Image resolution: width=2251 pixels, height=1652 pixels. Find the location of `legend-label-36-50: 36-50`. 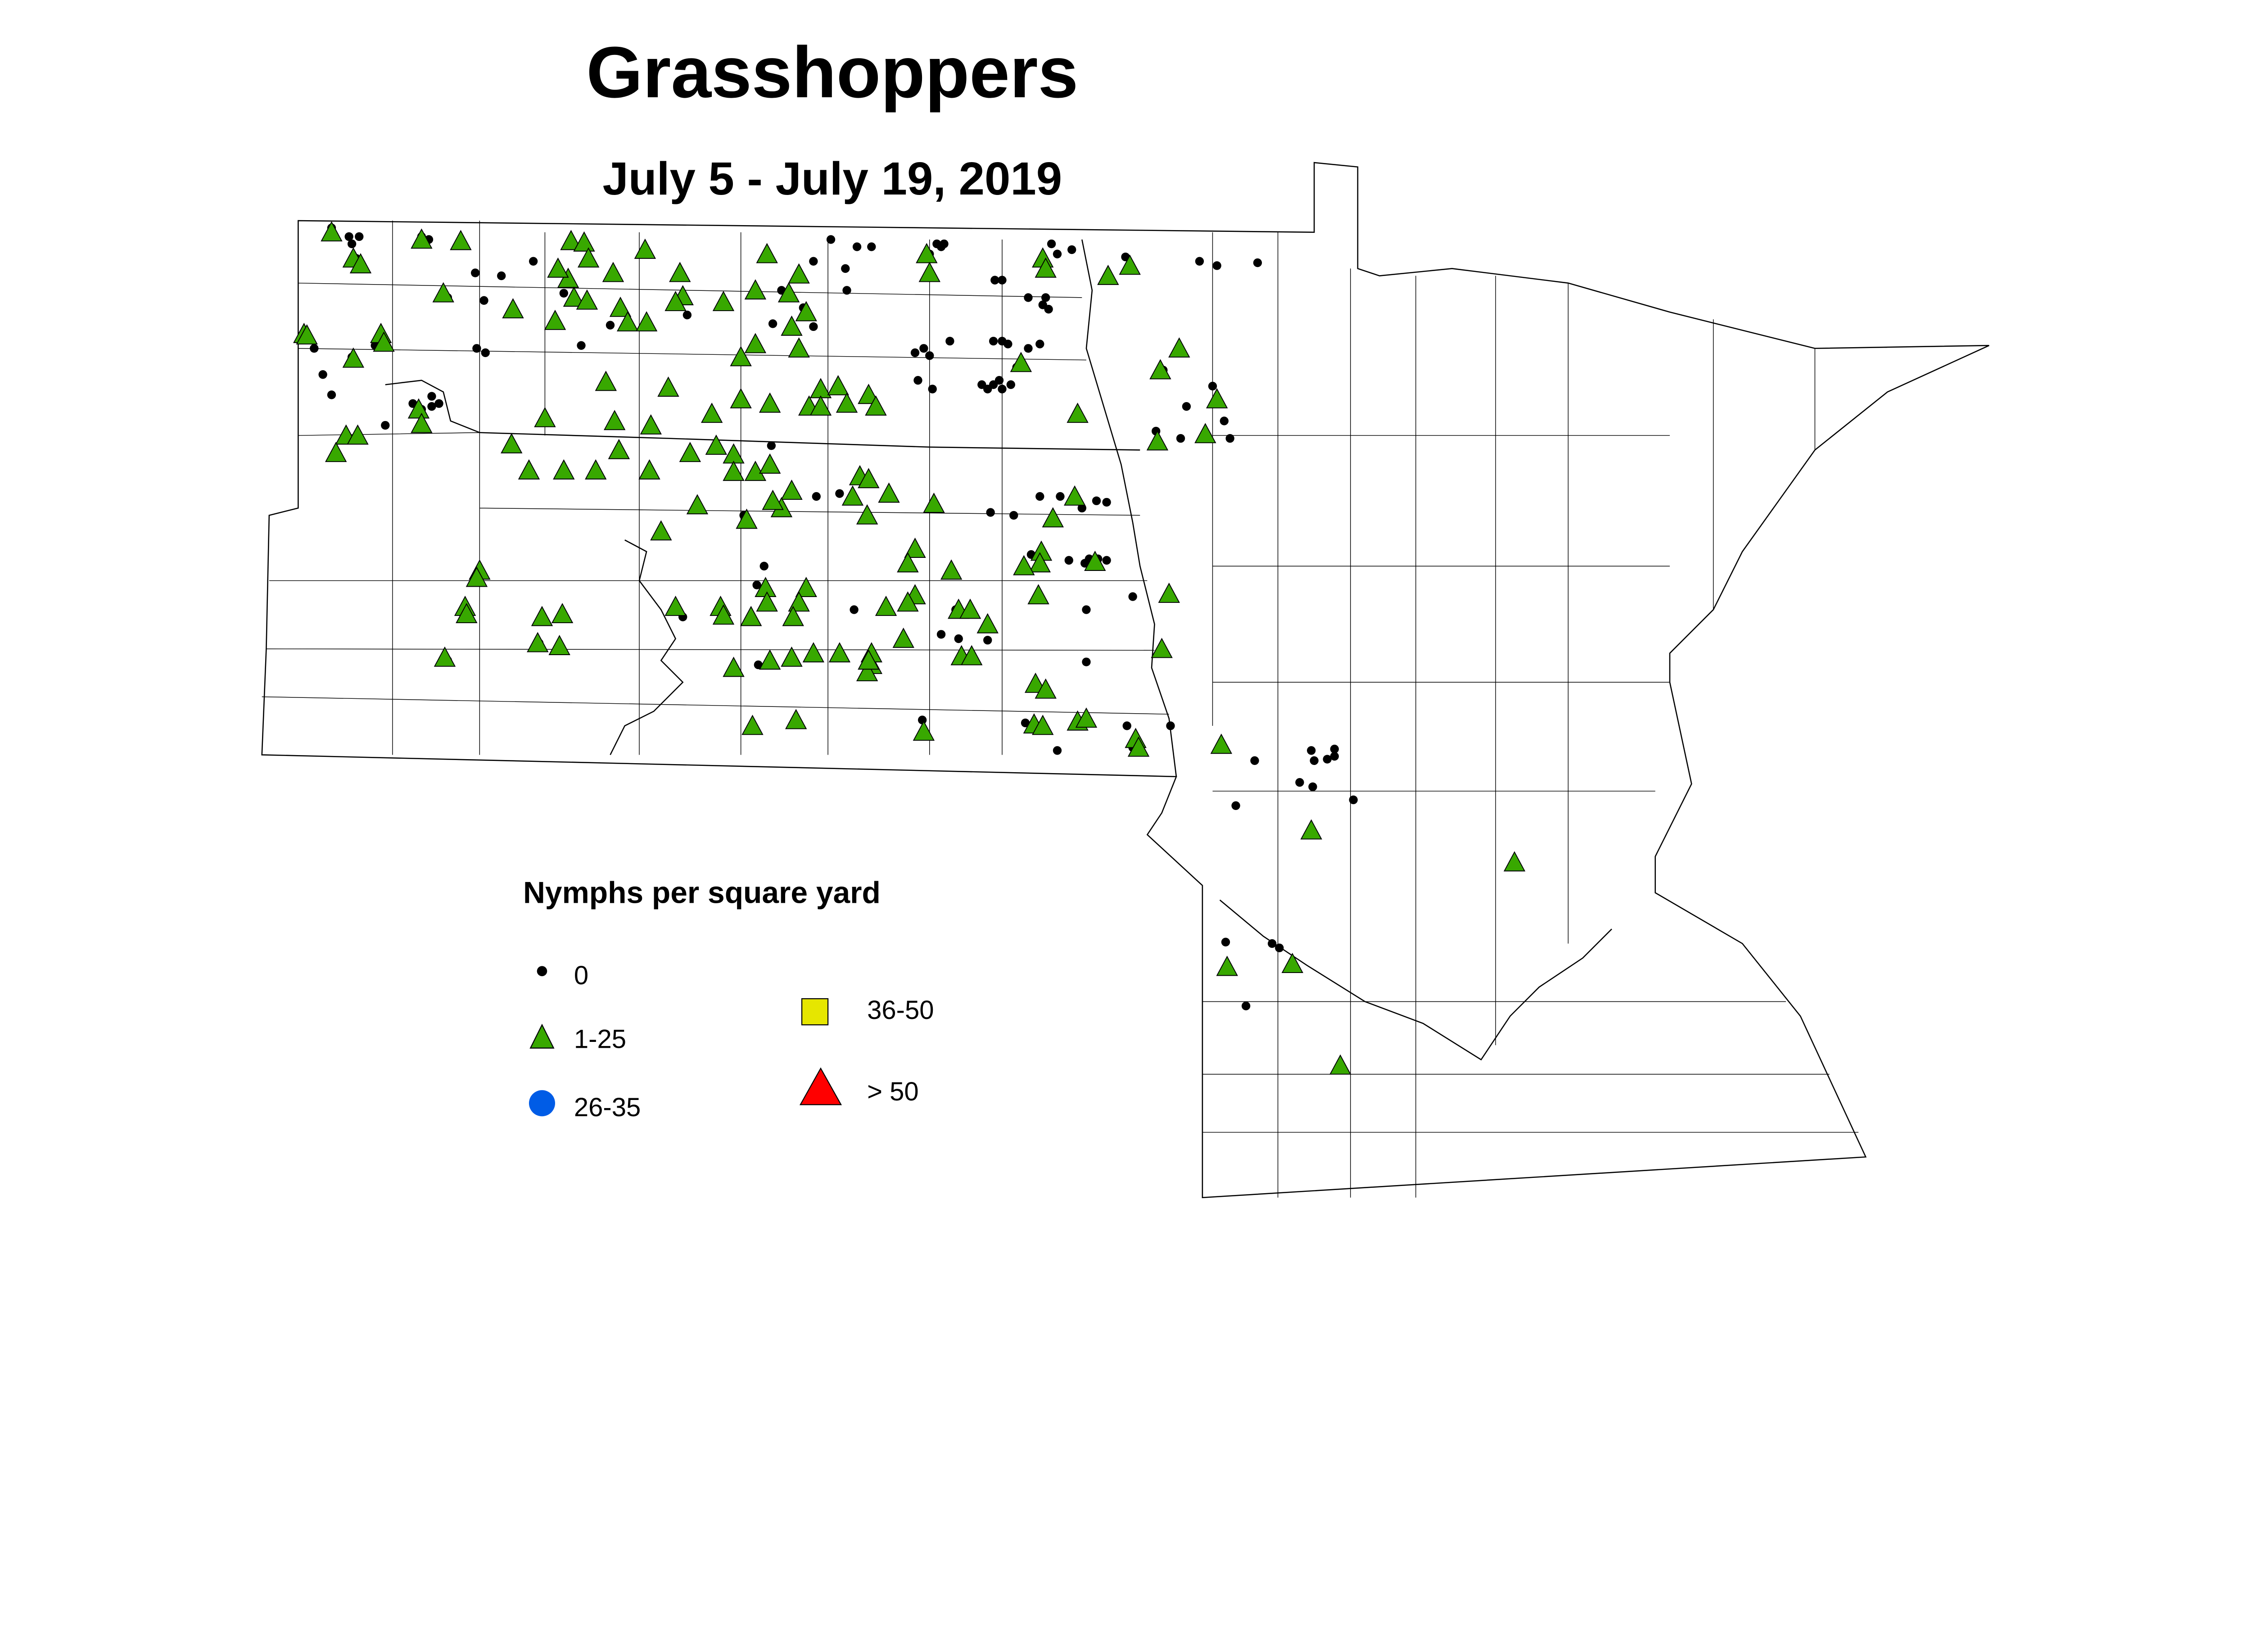

legend-label-36-50: 36-50 is located at coordinates (901, 1011).